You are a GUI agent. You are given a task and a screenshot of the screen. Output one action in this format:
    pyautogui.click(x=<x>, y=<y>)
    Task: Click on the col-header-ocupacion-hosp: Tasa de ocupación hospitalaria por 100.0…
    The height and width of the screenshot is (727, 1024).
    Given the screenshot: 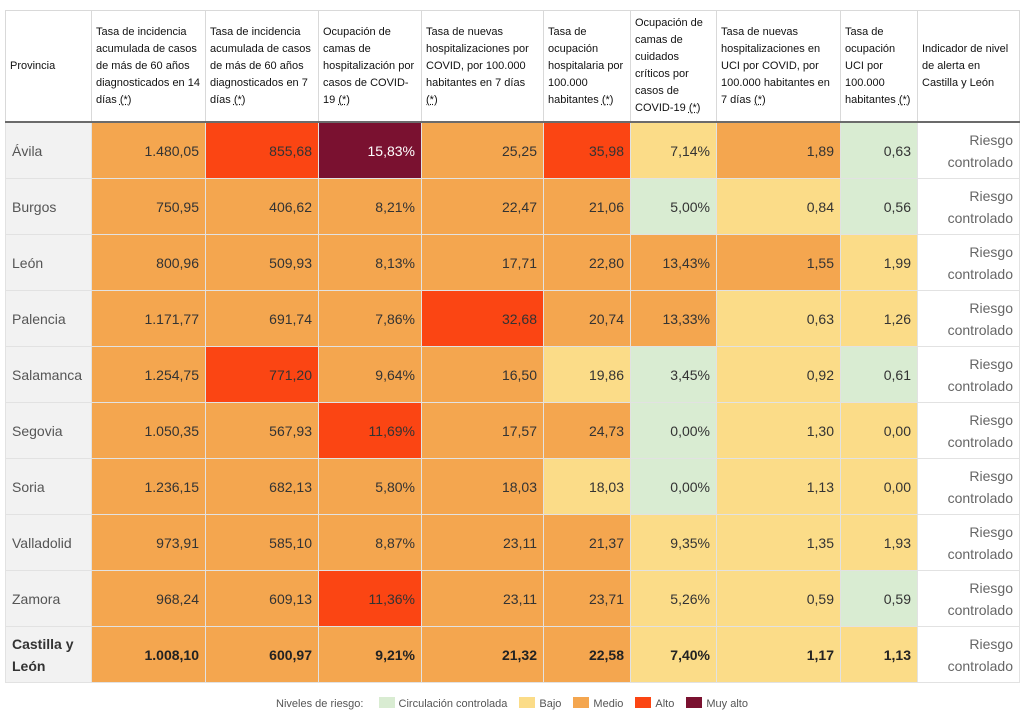 What is the action you would take?
    pyautogui.click(x=587, y=66)
    